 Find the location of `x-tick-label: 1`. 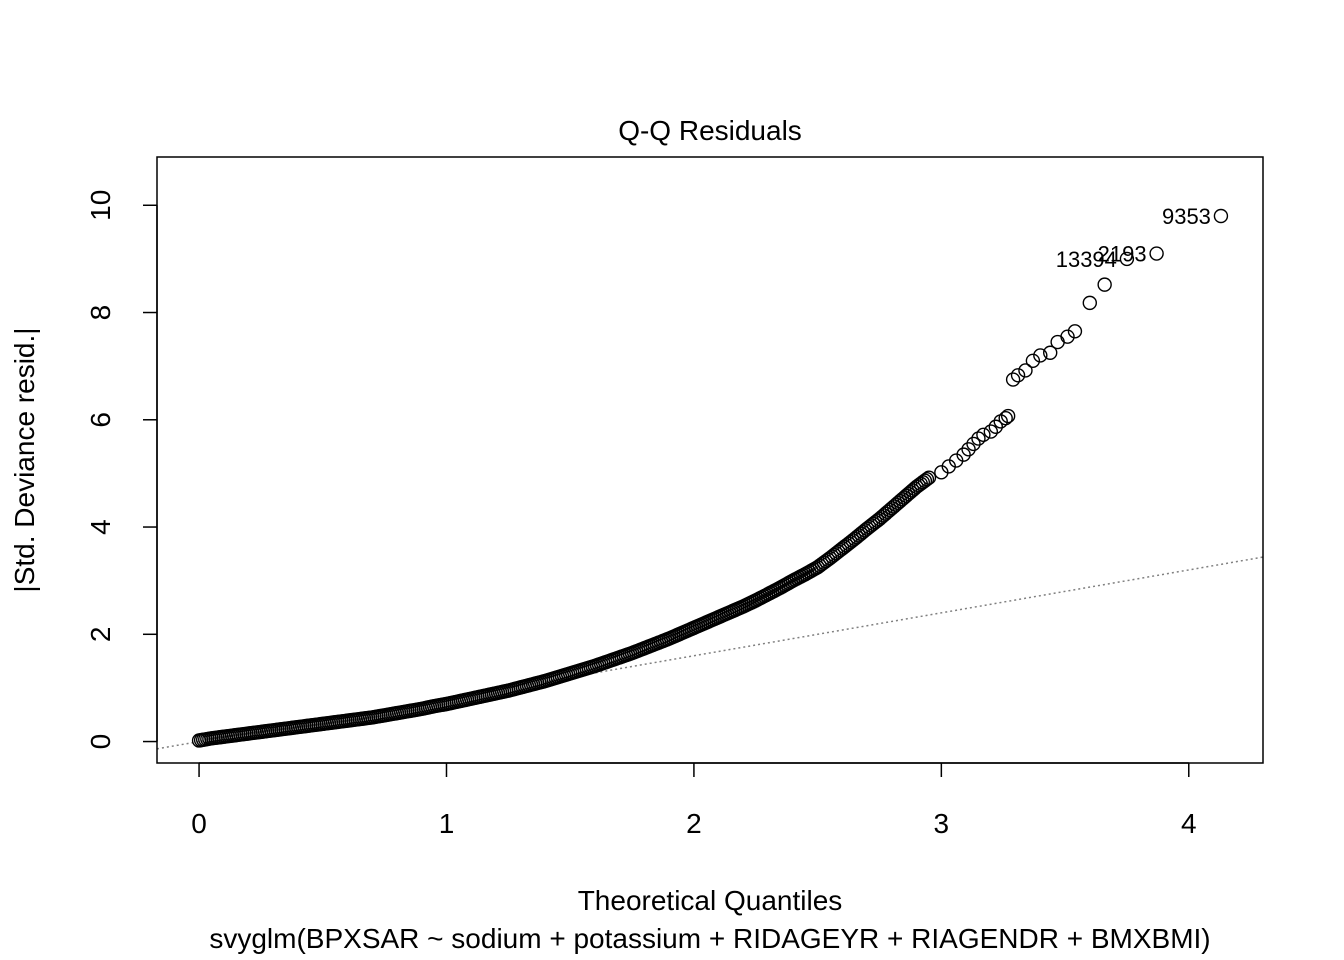

x-tick-label: 1 is located at coordinates (447, 823).